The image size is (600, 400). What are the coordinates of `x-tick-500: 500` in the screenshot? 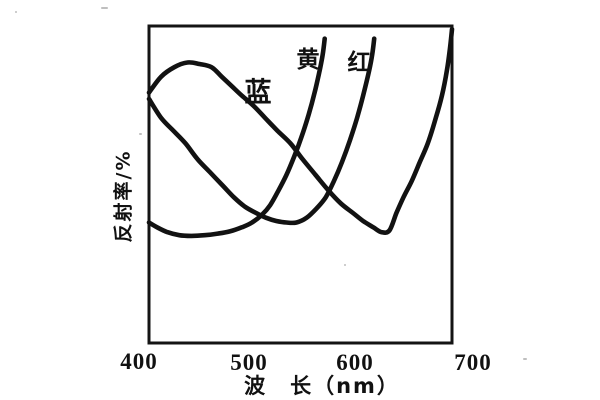 It's located at (249, 362).